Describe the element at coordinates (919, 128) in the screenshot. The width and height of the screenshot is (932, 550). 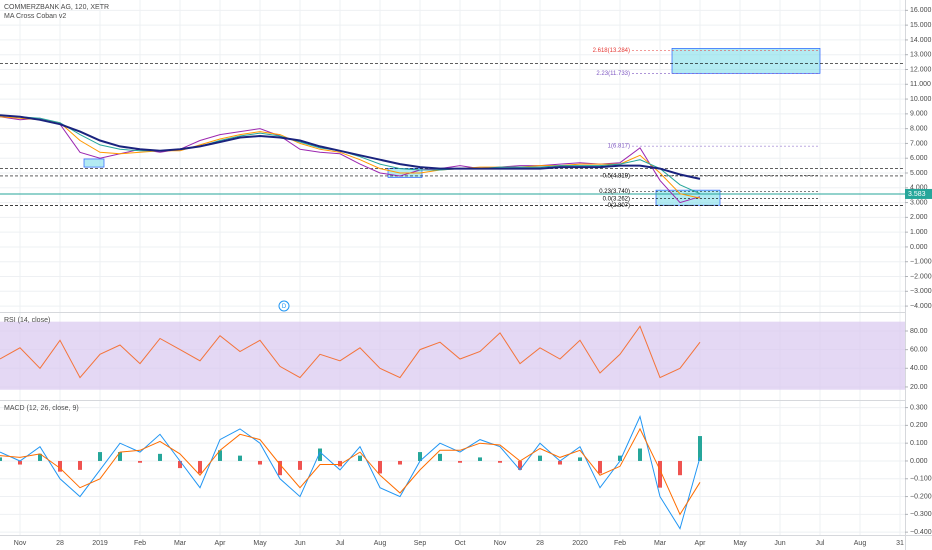
I see `y-tick-label: 8.000` at that location.